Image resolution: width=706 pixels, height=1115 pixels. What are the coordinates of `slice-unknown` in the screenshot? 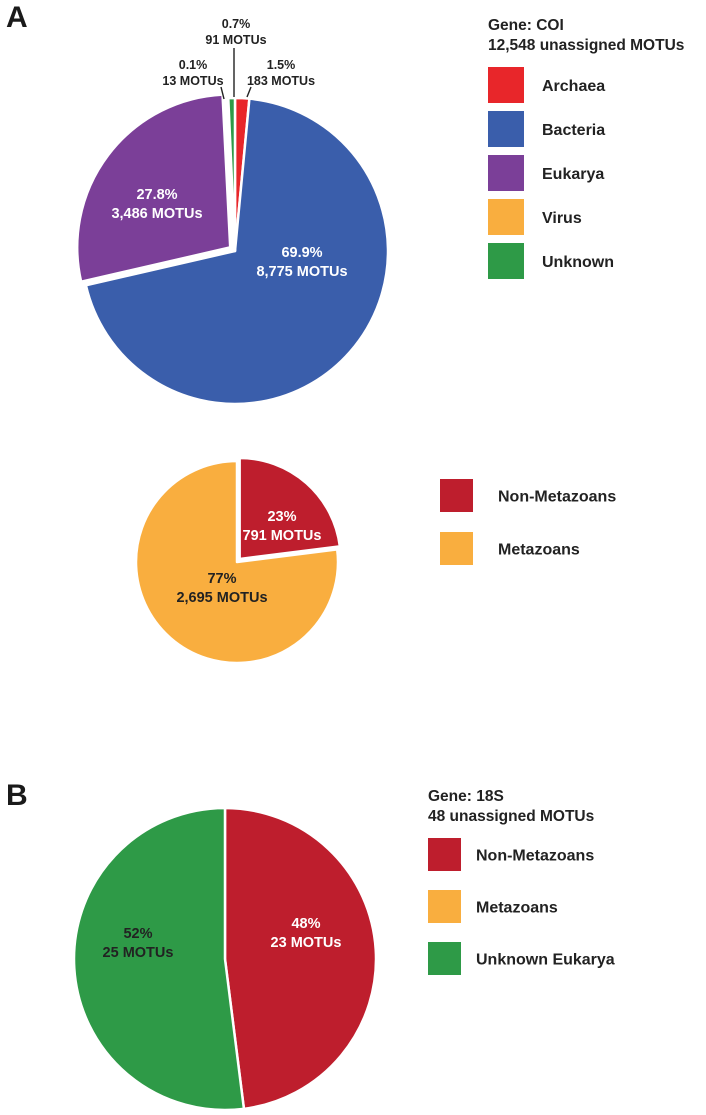 It's located at (232, 174).